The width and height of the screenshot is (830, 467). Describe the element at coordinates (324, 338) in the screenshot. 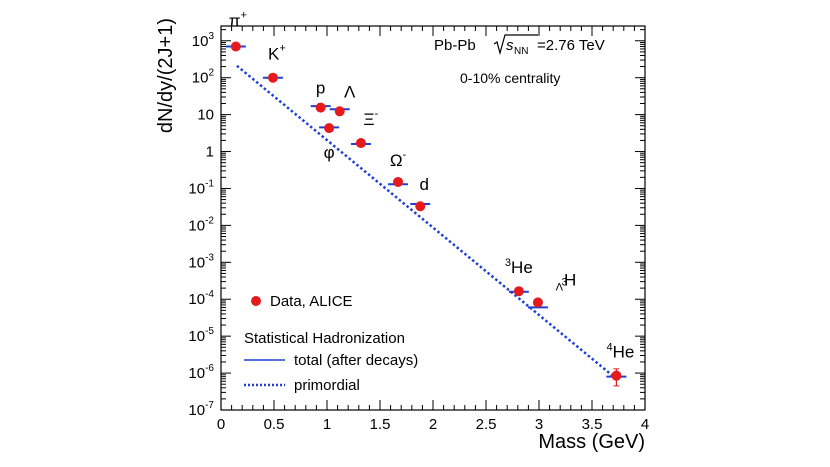

I see `legend-model-title: Statistical Hadronization` at that location.